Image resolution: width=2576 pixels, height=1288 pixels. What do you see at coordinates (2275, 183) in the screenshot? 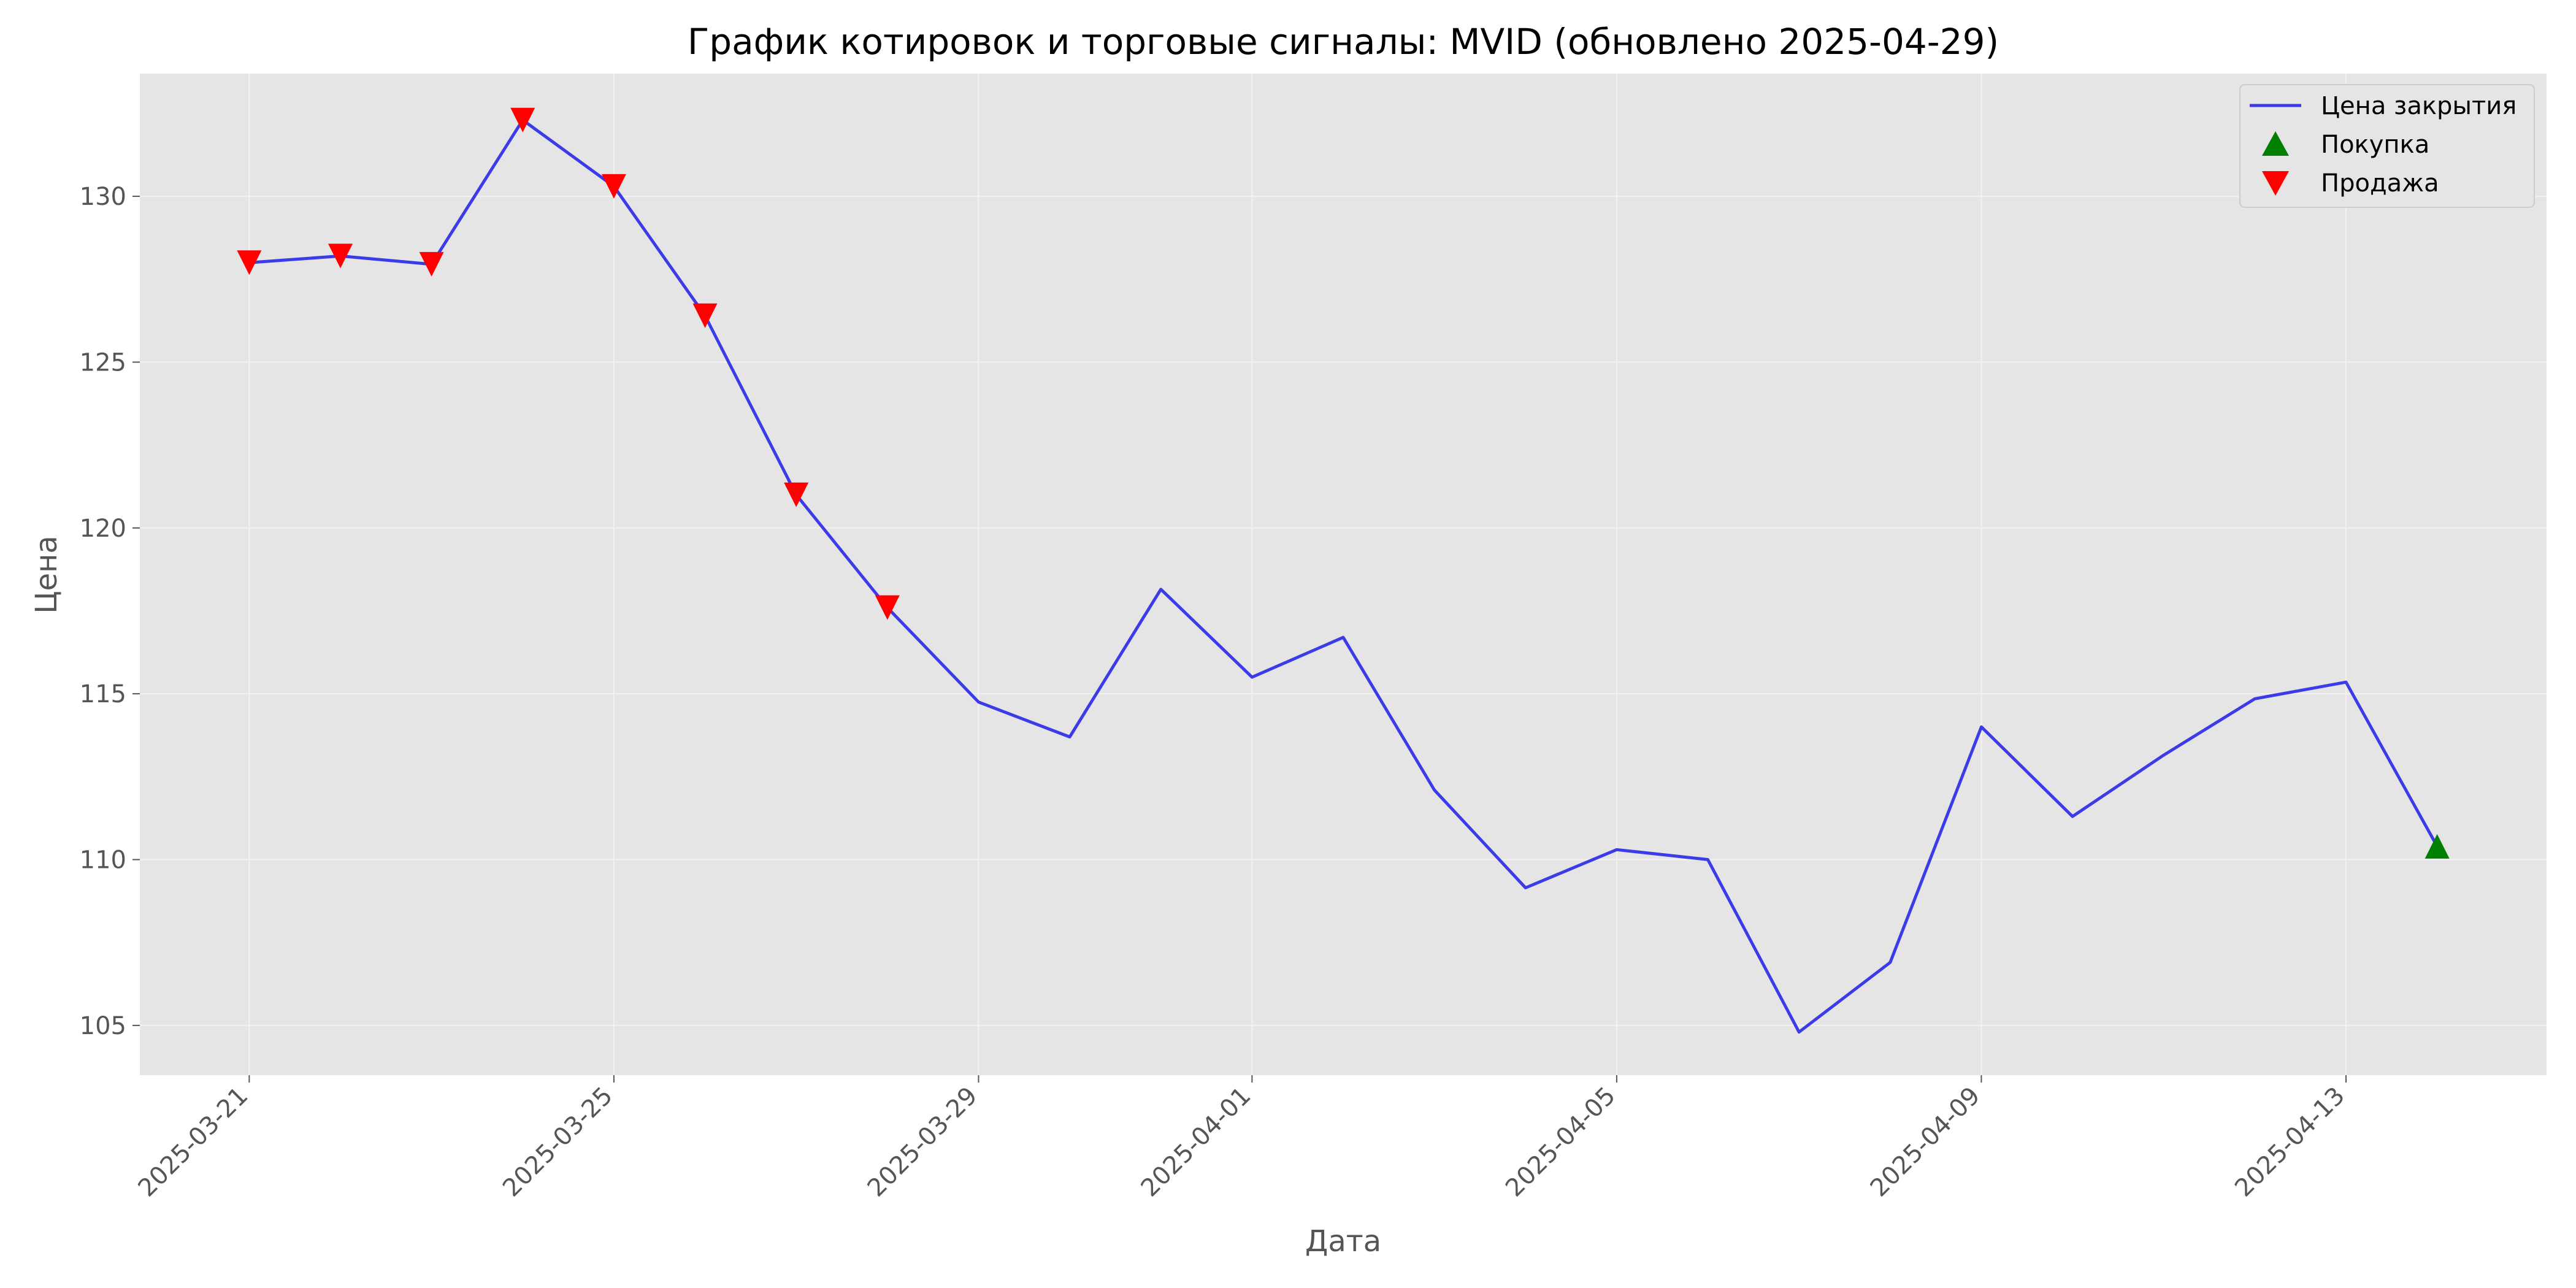
I see `legend-sell-marker` at bounding box center [2275, 183].